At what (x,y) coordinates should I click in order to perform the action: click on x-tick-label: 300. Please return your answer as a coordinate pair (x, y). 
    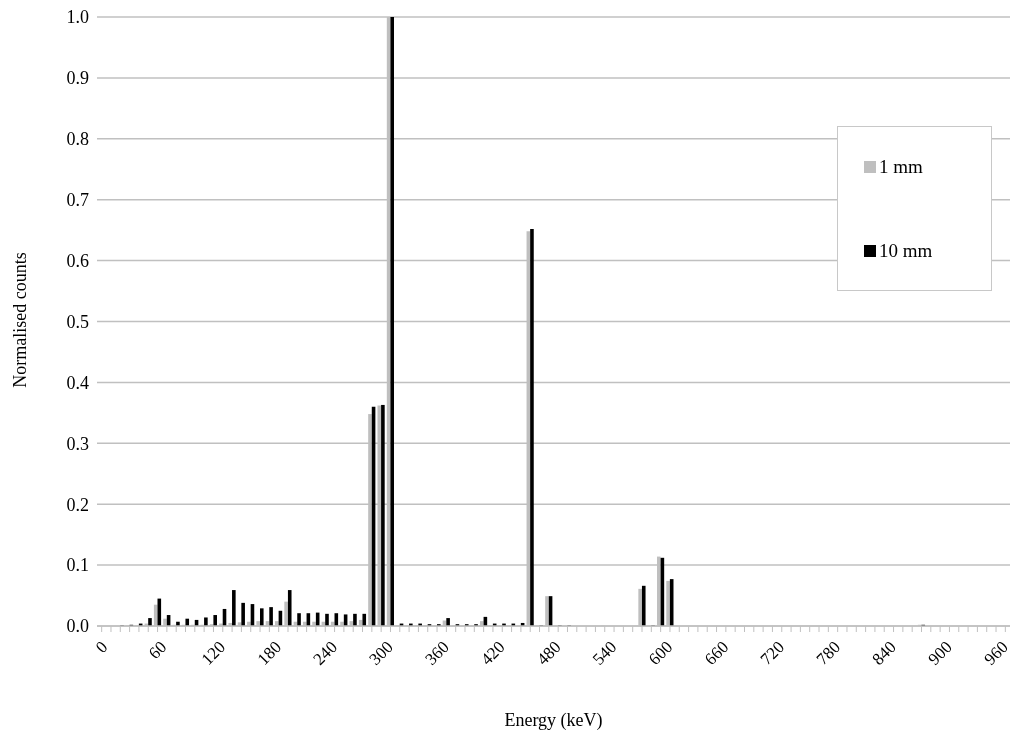
    Looking at the image, I should click on (381, 653).